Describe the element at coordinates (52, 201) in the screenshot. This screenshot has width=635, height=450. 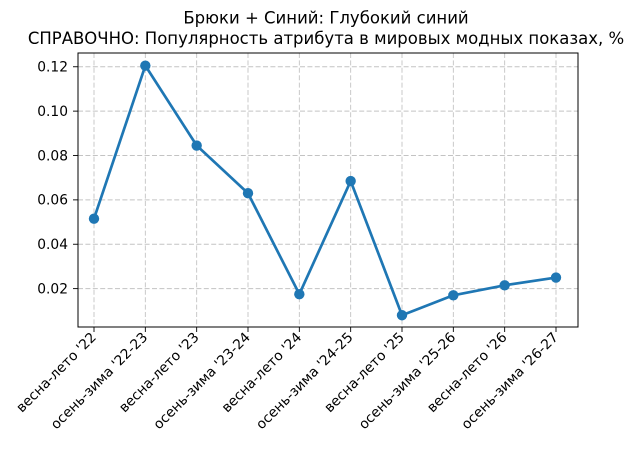
I see `y-tick-label: 0.06` at that location.